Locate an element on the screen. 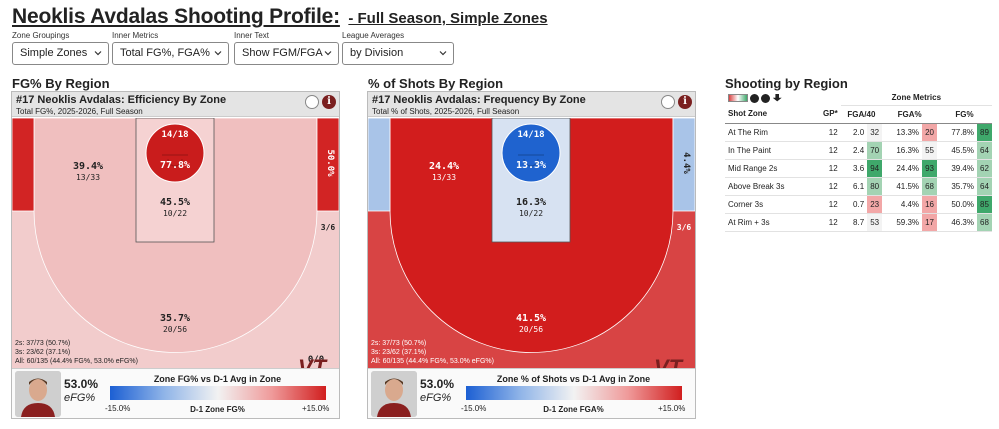 Image resolution: width=999 pixels, height=429 pixels. freq-panel-title: #17 Neoklis Avdalas: Frequency By Zone is located at coordinates (479, 100).